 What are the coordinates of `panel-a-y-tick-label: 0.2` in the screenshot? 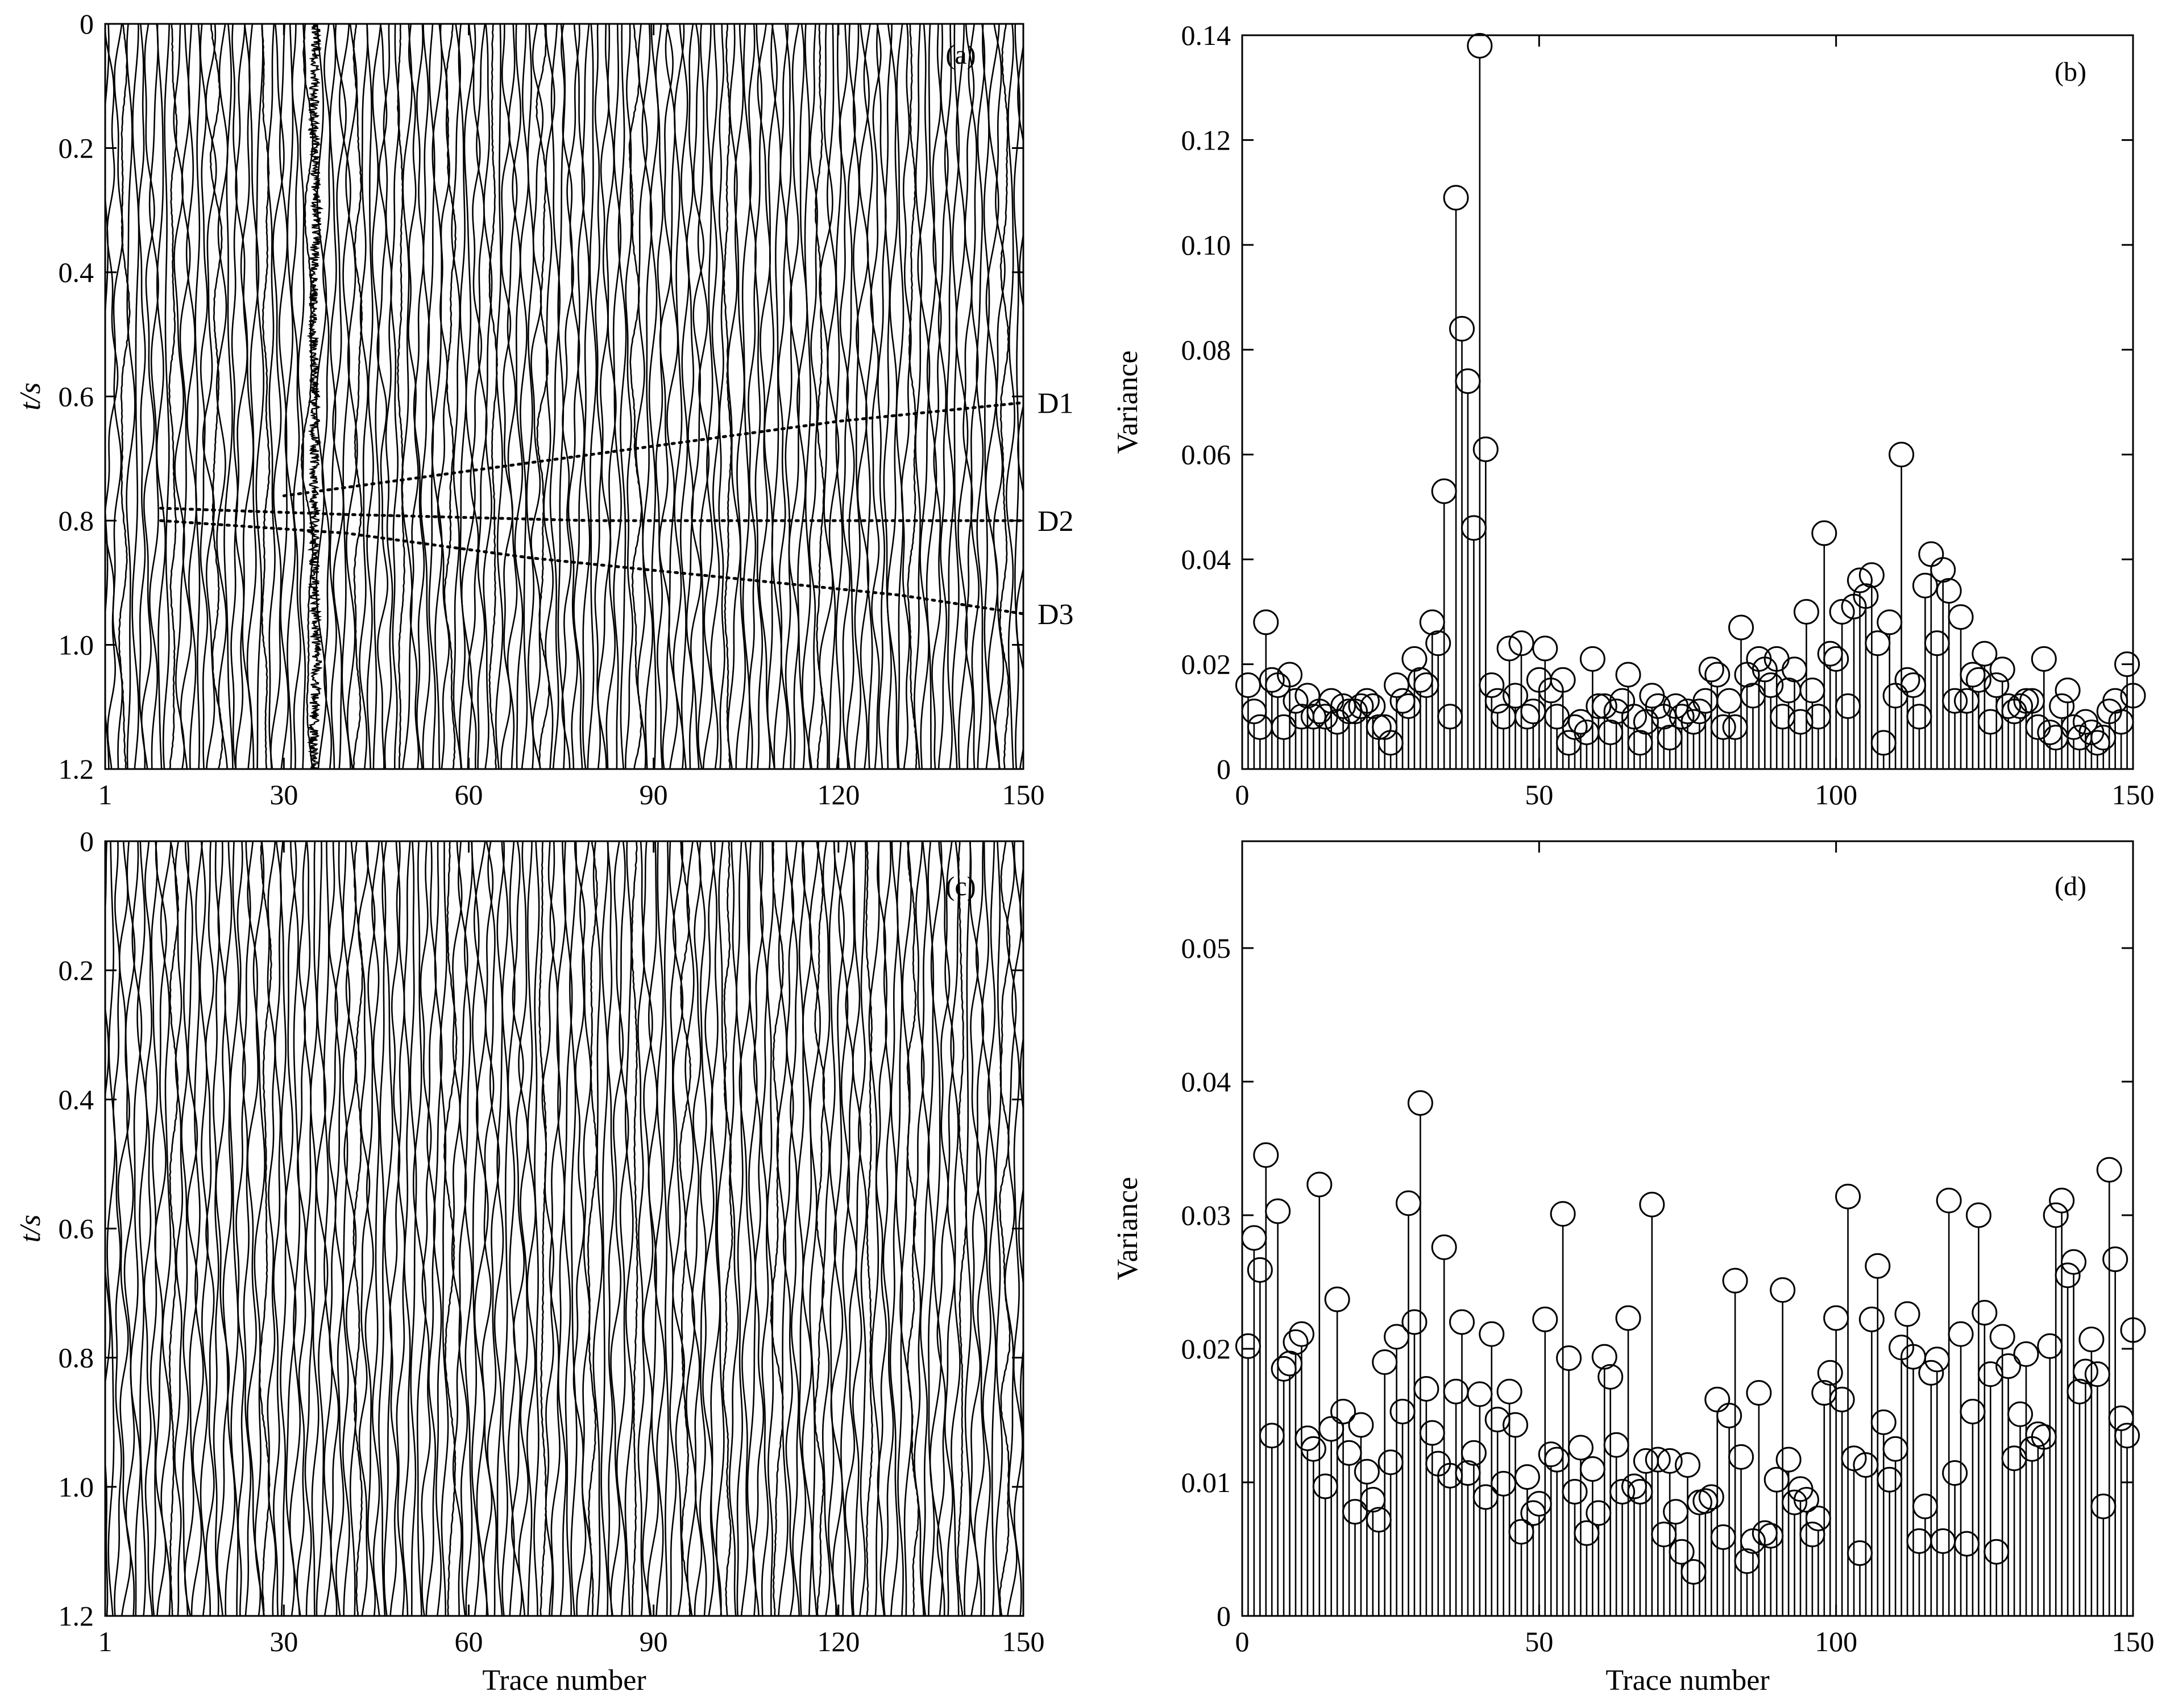 It's located at (77, 148).